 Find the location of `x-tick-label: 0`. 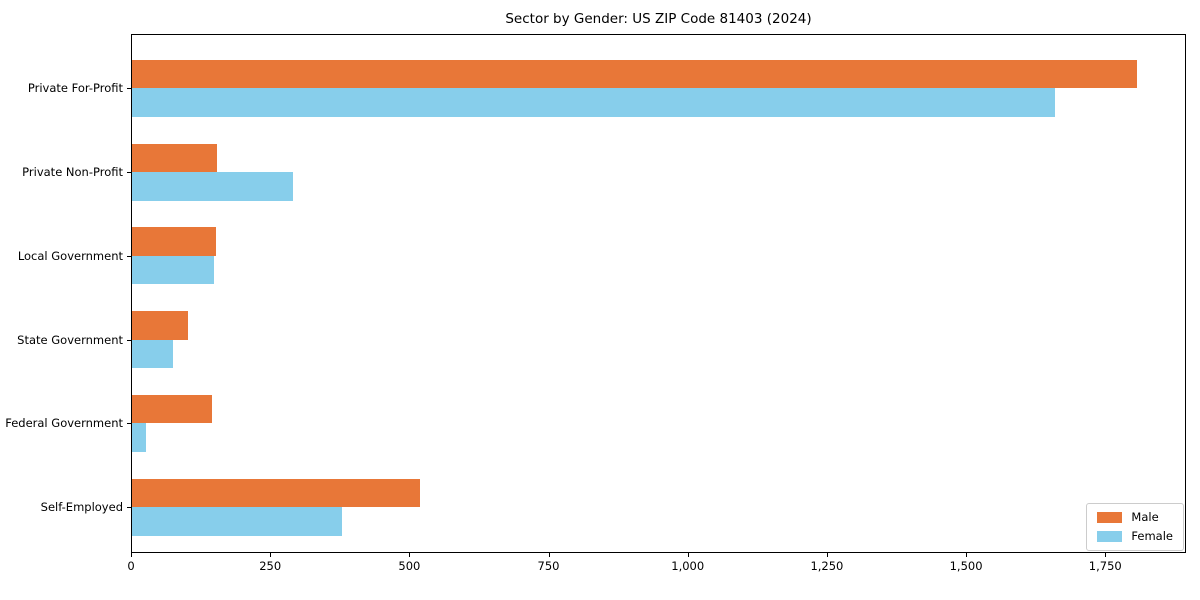

x-tick-label: 0 is located at coordinates (131, 566).